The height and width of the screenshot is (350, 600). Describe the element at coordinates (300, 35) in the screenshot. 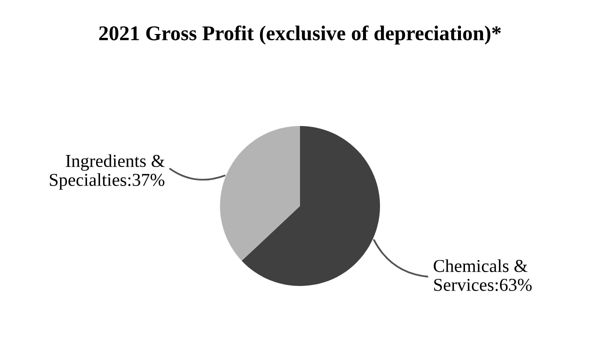

I see `chart-title: 2021 Gross Profit (exclusive of depreciation)*` at that location.